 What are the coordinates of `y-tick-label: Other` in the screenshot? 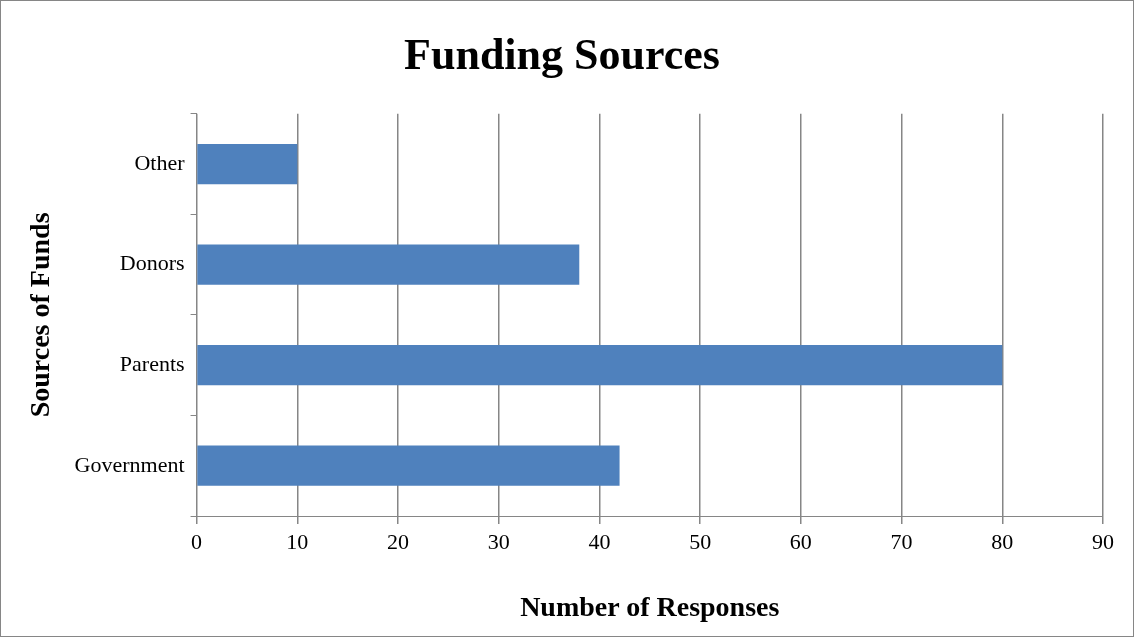 It's located at (160, 162).